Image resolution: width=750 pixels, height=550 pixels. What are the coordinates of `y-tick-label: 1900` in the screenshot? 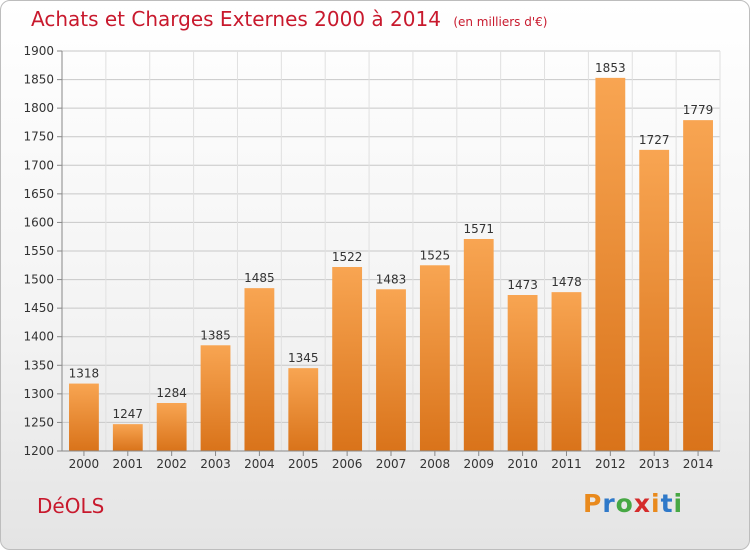 It's located at (38, 51).